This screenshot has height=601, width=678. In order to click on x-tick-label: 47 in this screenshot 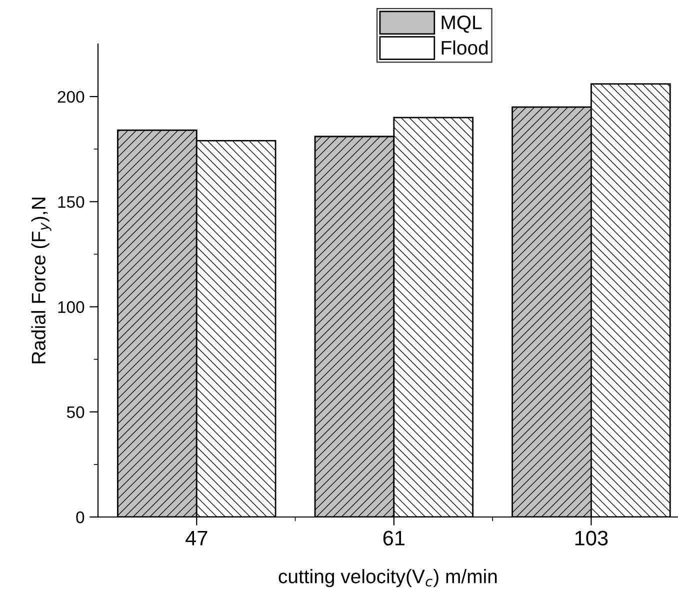, I will do `click(197, 538)`.